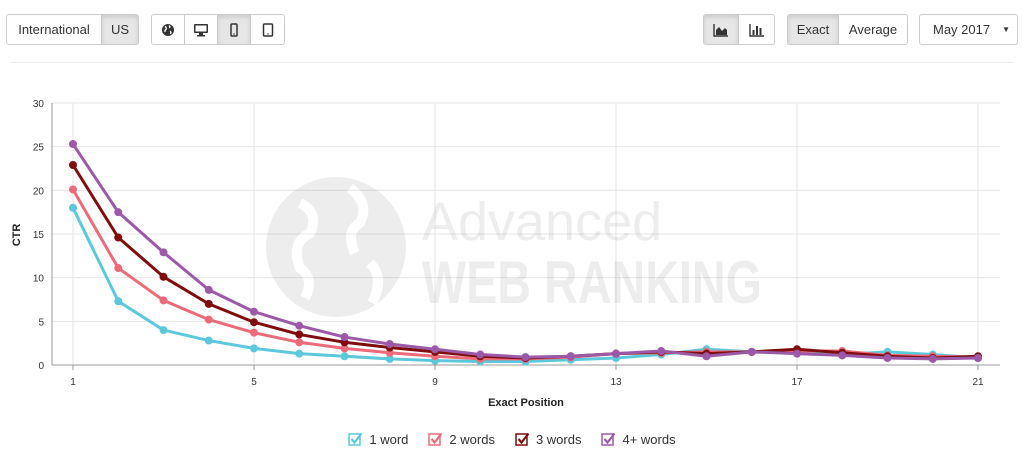  Describe the element at coordinates (873, 29) in the screenshot. I see `average-button: Average` at that location.